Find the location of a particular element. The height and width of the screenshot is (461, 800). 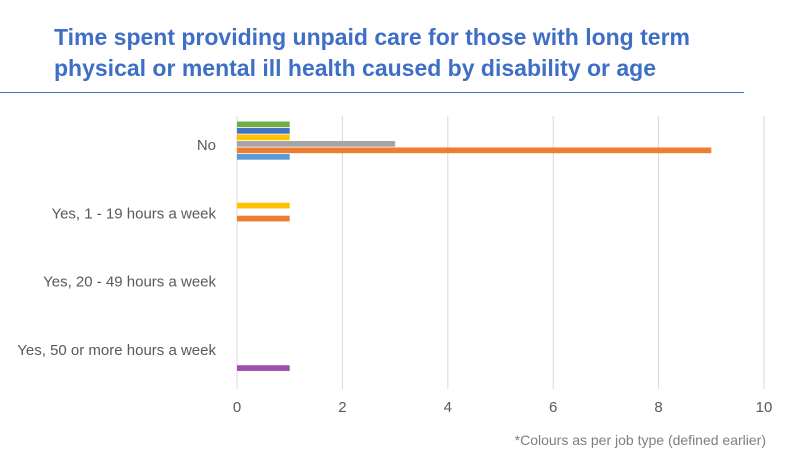

category-label: No is located at coordinates (206, 145).